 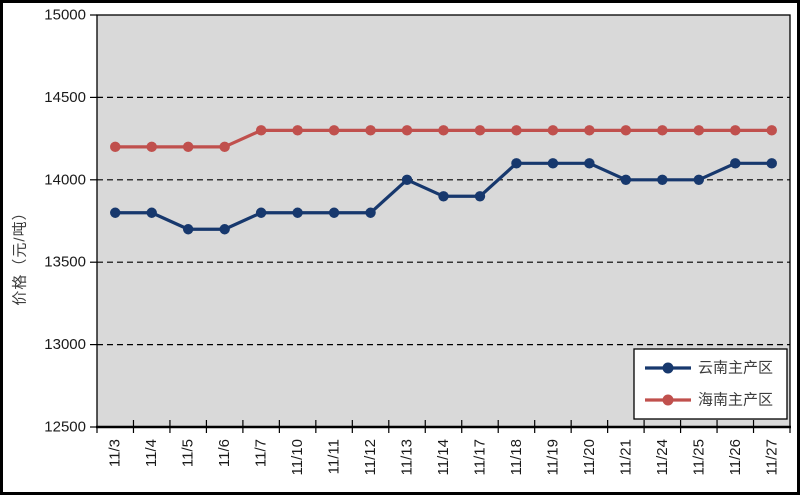 What do you see at coordinates (710, 384) in the screenshot?
I see `legend-box` at bounding box center [710, 384].